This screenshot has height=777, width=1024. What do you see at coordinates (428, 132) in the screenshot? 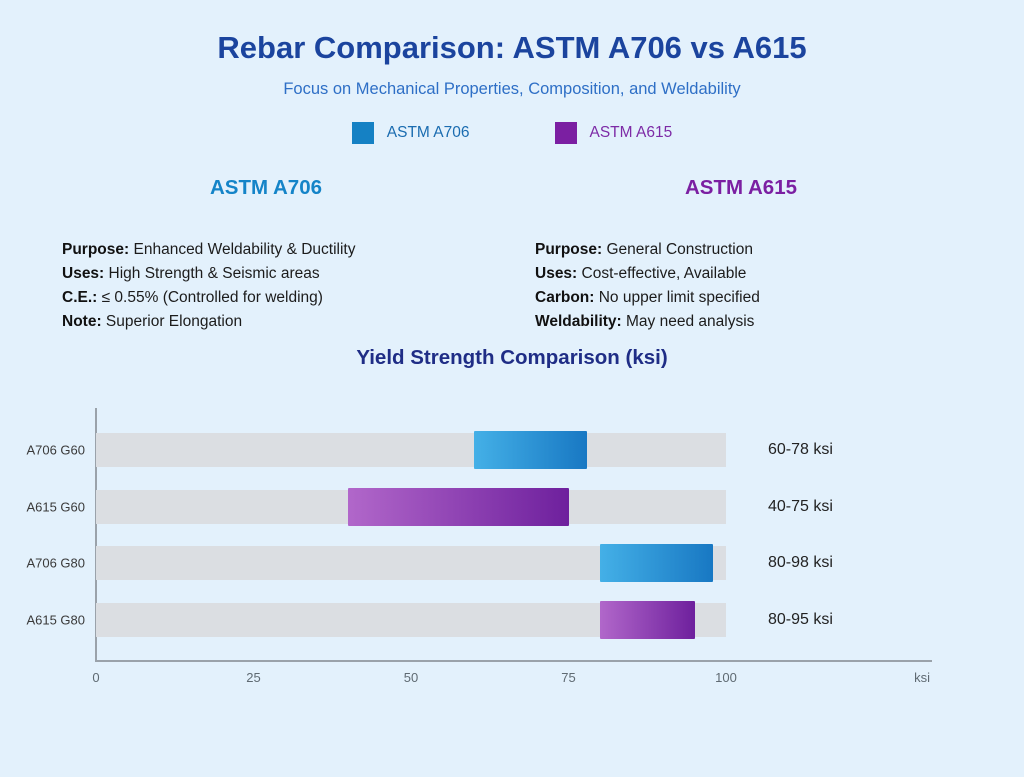
I see `legend-label: ASTM A706` at bounding box center [428, 132].